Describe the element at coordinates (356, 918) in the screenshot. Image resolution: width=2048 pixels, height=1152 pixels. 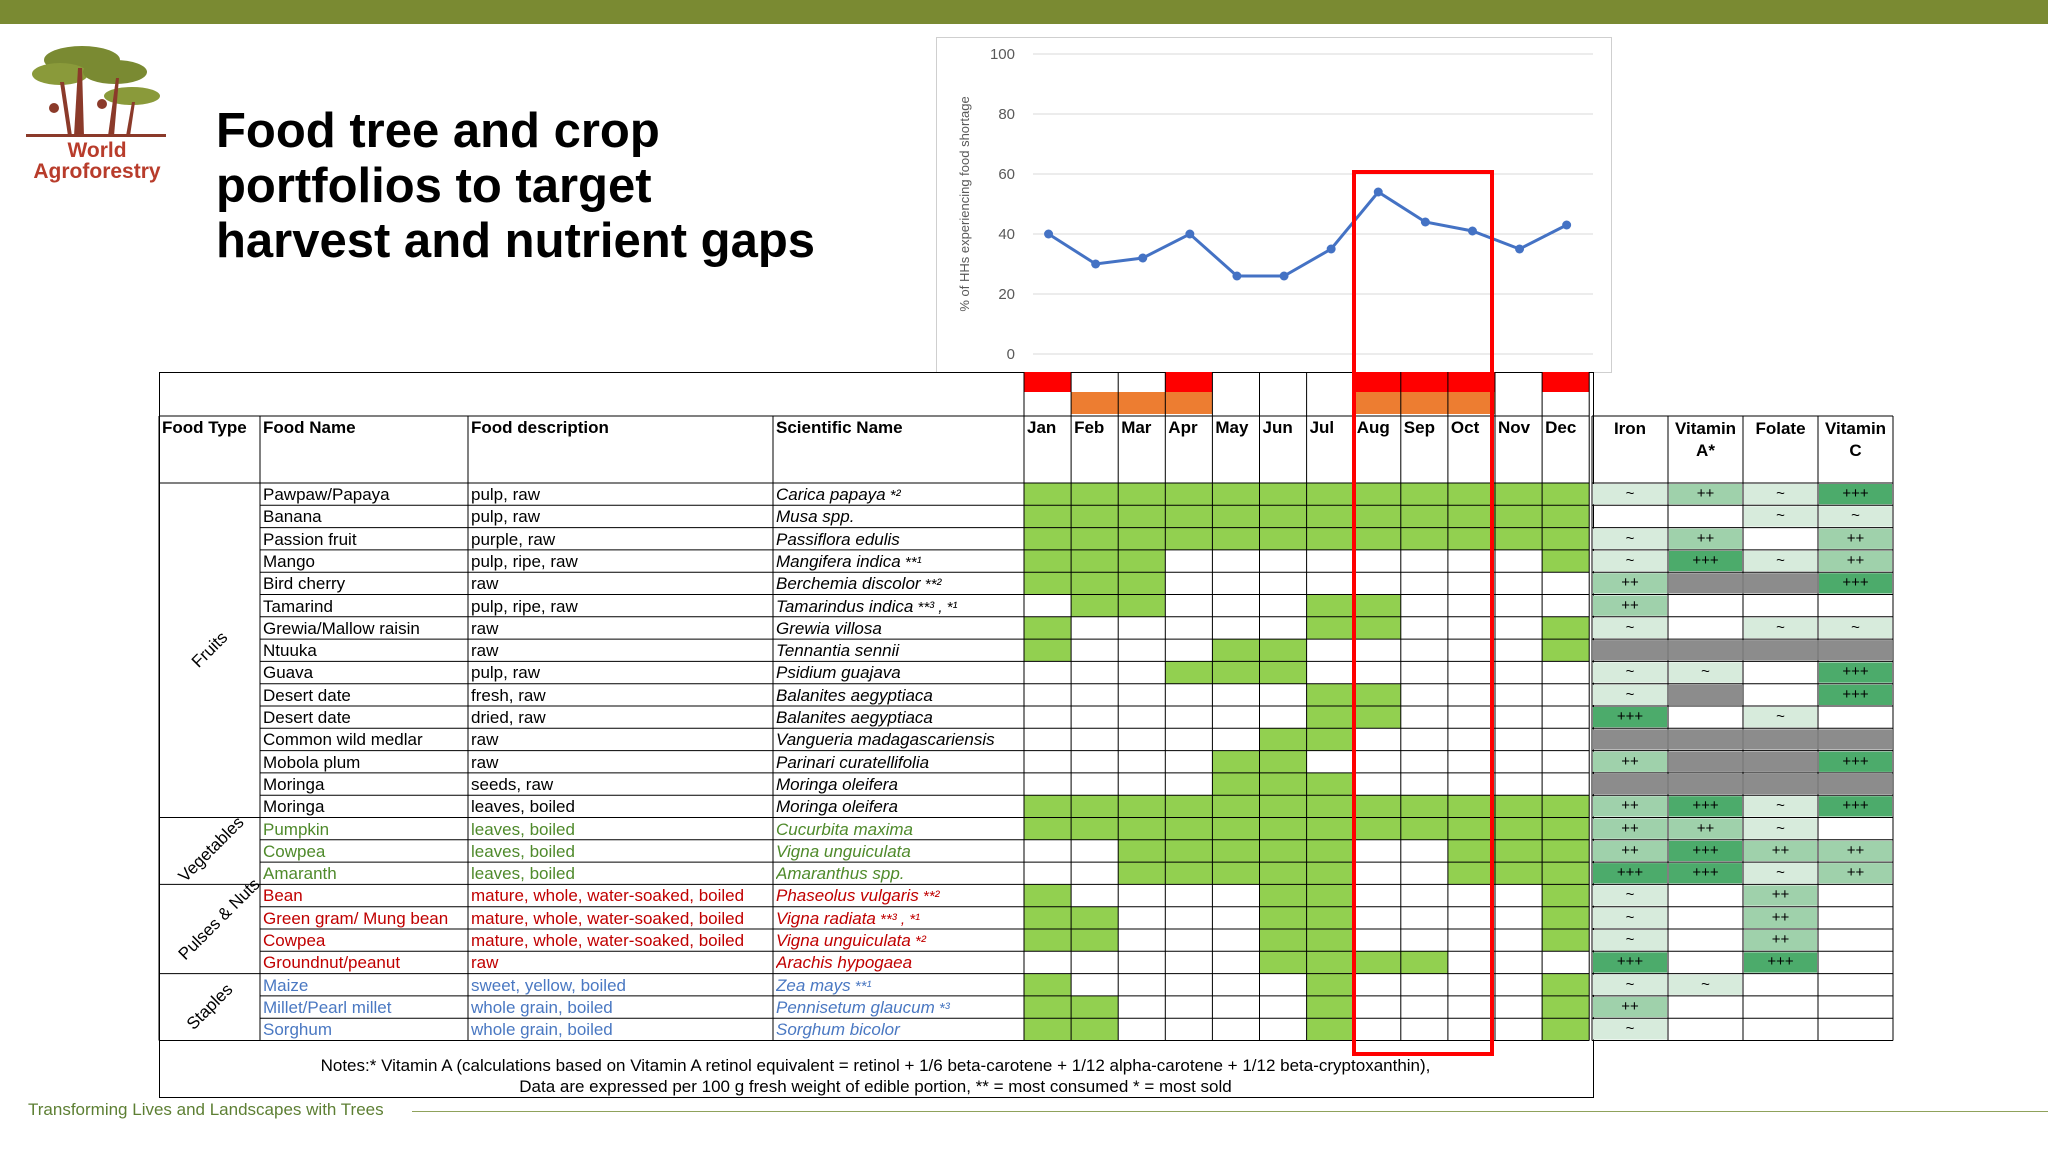
I see `food-name-cell: Green gram/ Mung bean` at that location.